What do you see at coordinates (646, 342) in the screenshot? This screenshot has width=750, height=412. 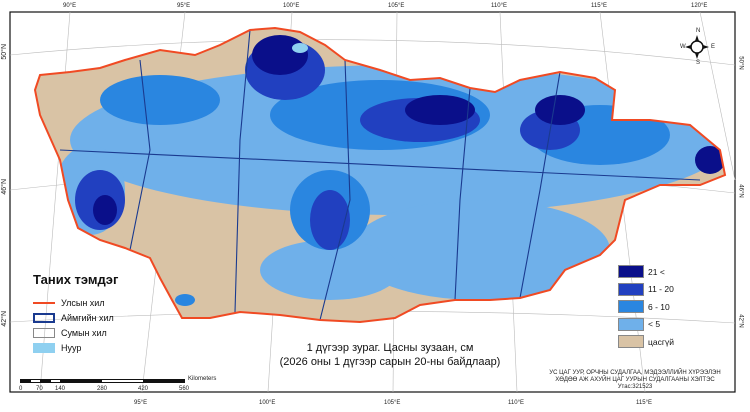 I see `class-no-snow: цасгүй` at bounding box center [646, 342].